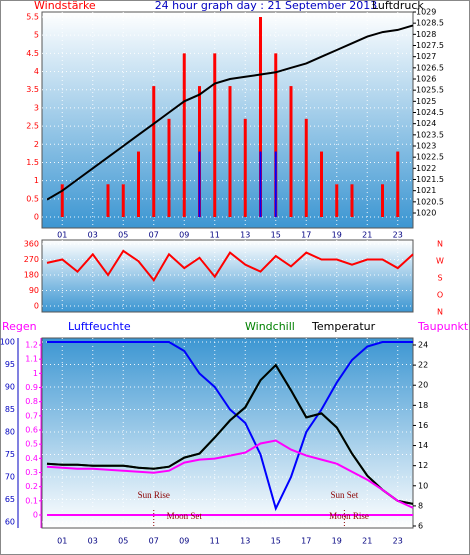 The width and height of the screenshot is (470, 555). Describe the element at coordinates (32, 53) in the screenshot. I see `y-tick-label: 4.5` at that location.